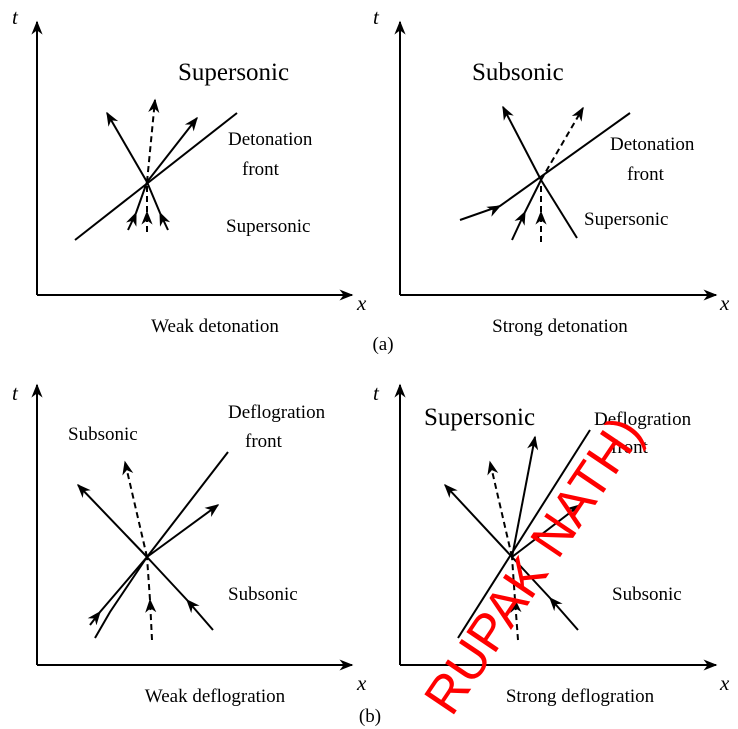 Image resolution: width=738 pixels, height=729 pixels. What do you see at coordinates (215, 696) in the screenshot?
I see `caption: Weak deflogration` at bounding box center [215, 696].